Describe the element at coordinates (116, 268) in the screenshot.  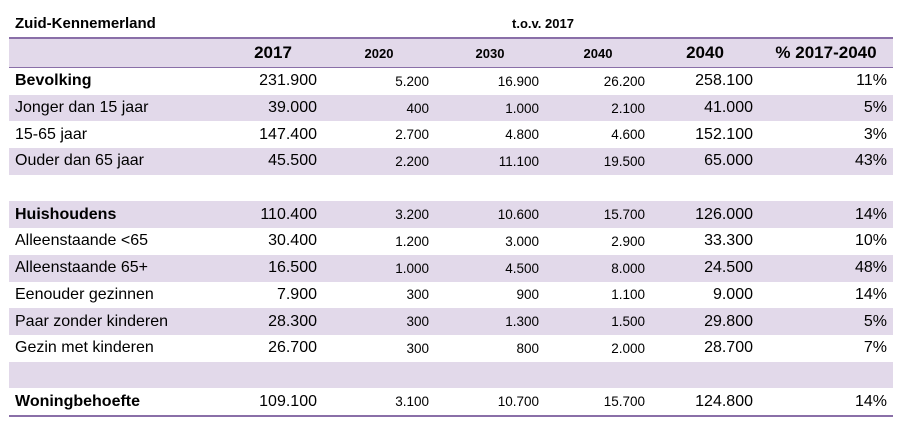
I see `row-label: Alleenstaande 65+` at that location.